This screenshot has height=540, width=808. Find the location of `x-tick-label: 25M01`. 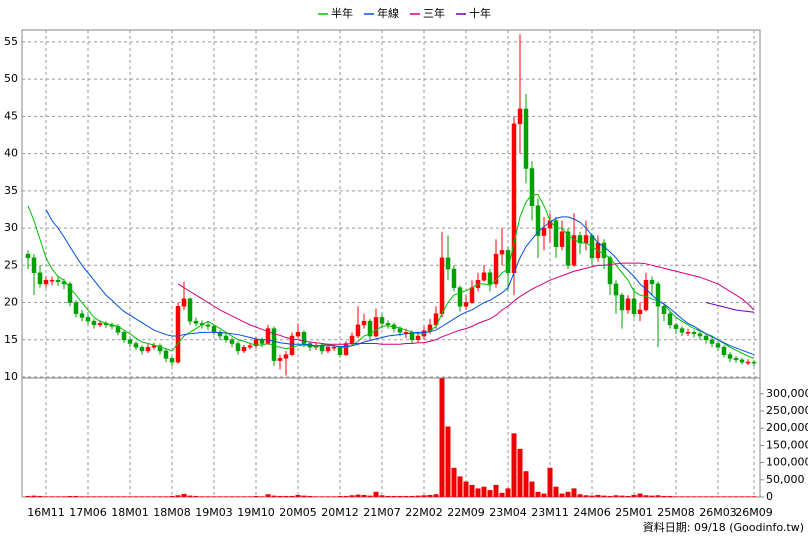

x-tick-label: 25M01 is located at coordinates (634, 512).